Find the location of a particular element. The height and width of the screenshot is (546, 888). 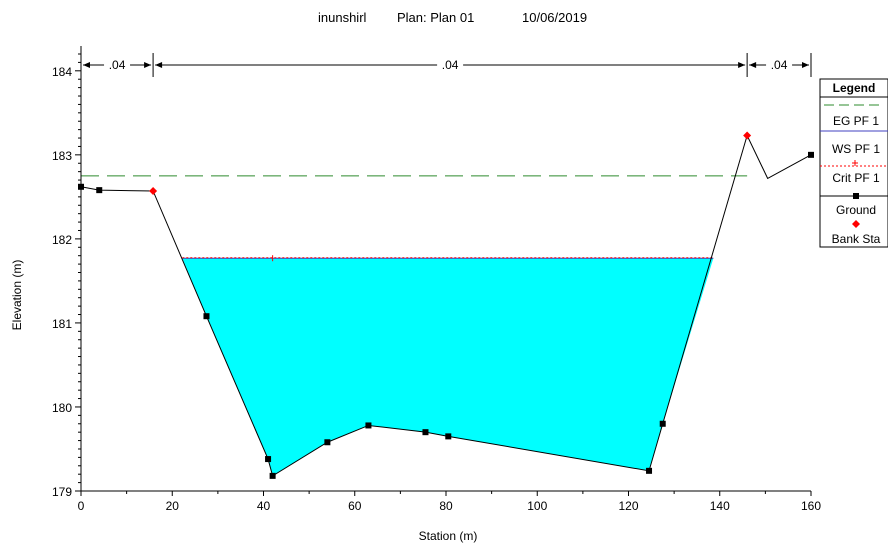

x-axis-label: Station (m) is located at coordinates (448, 536).